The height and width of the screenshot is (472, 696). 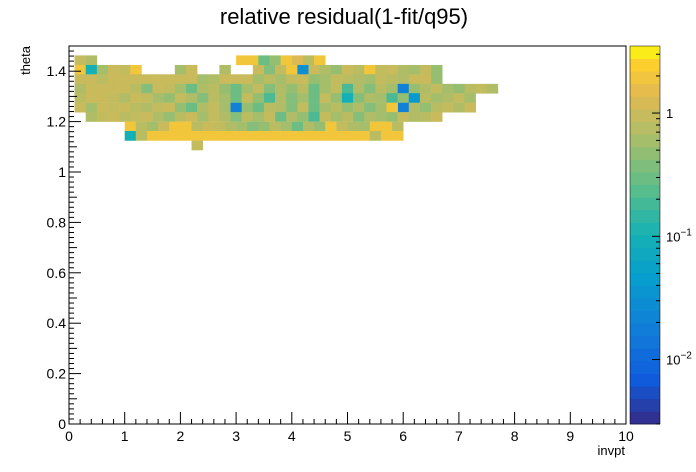 I want to click on y-tick-label: 0.8, so click(x=57, y=222).